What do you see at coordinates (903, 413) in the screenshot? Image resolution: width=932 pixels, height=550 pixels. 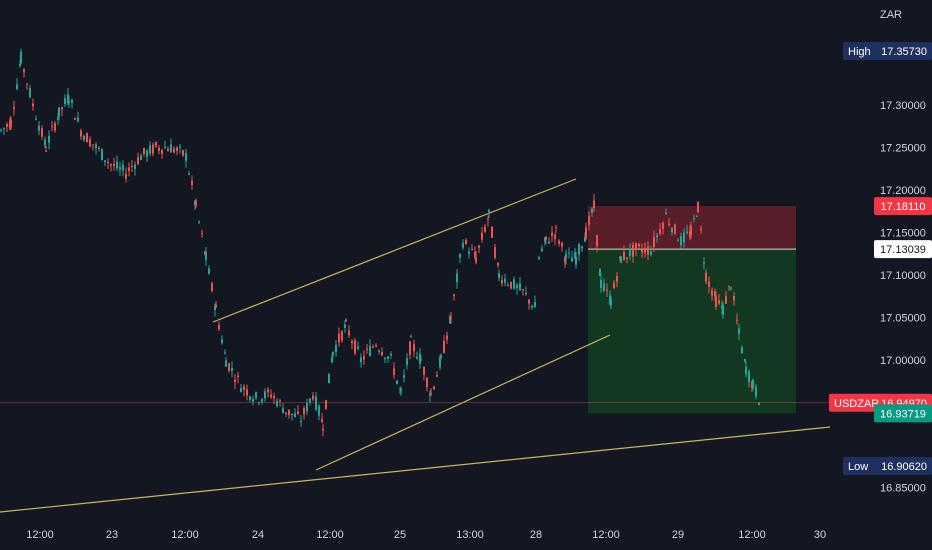 I see `target-price-tag-bg` at bounding box center [903, 413].